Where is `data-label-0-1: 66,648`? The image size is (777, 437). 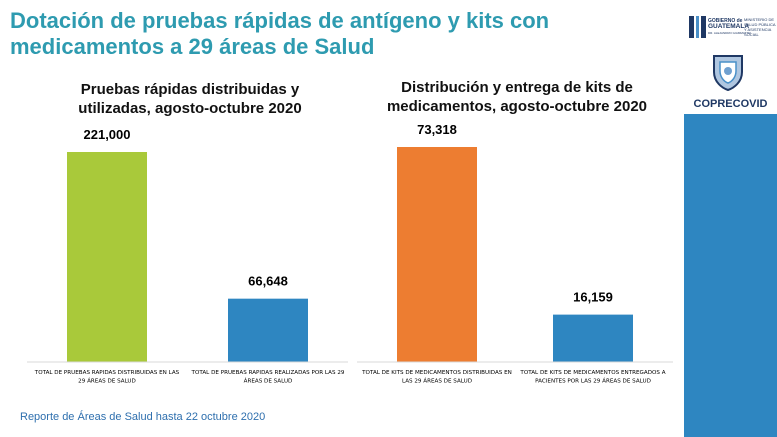
data-label-0-1: 66,648 is located at coordinates (268, 281).